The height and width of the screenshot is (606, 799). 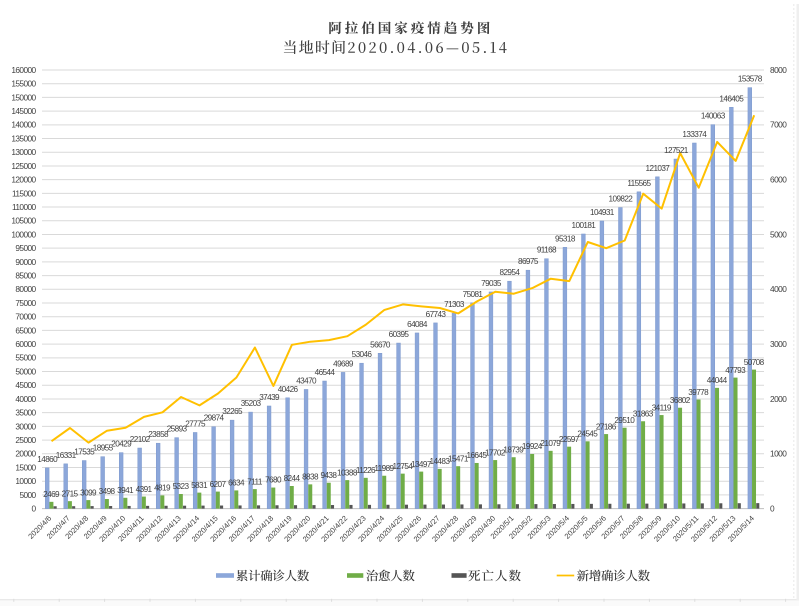 What do you see at coordinates (306, 380) in the screenshot?
I see `svg-text: 43470` at bounding box center [306, 380].